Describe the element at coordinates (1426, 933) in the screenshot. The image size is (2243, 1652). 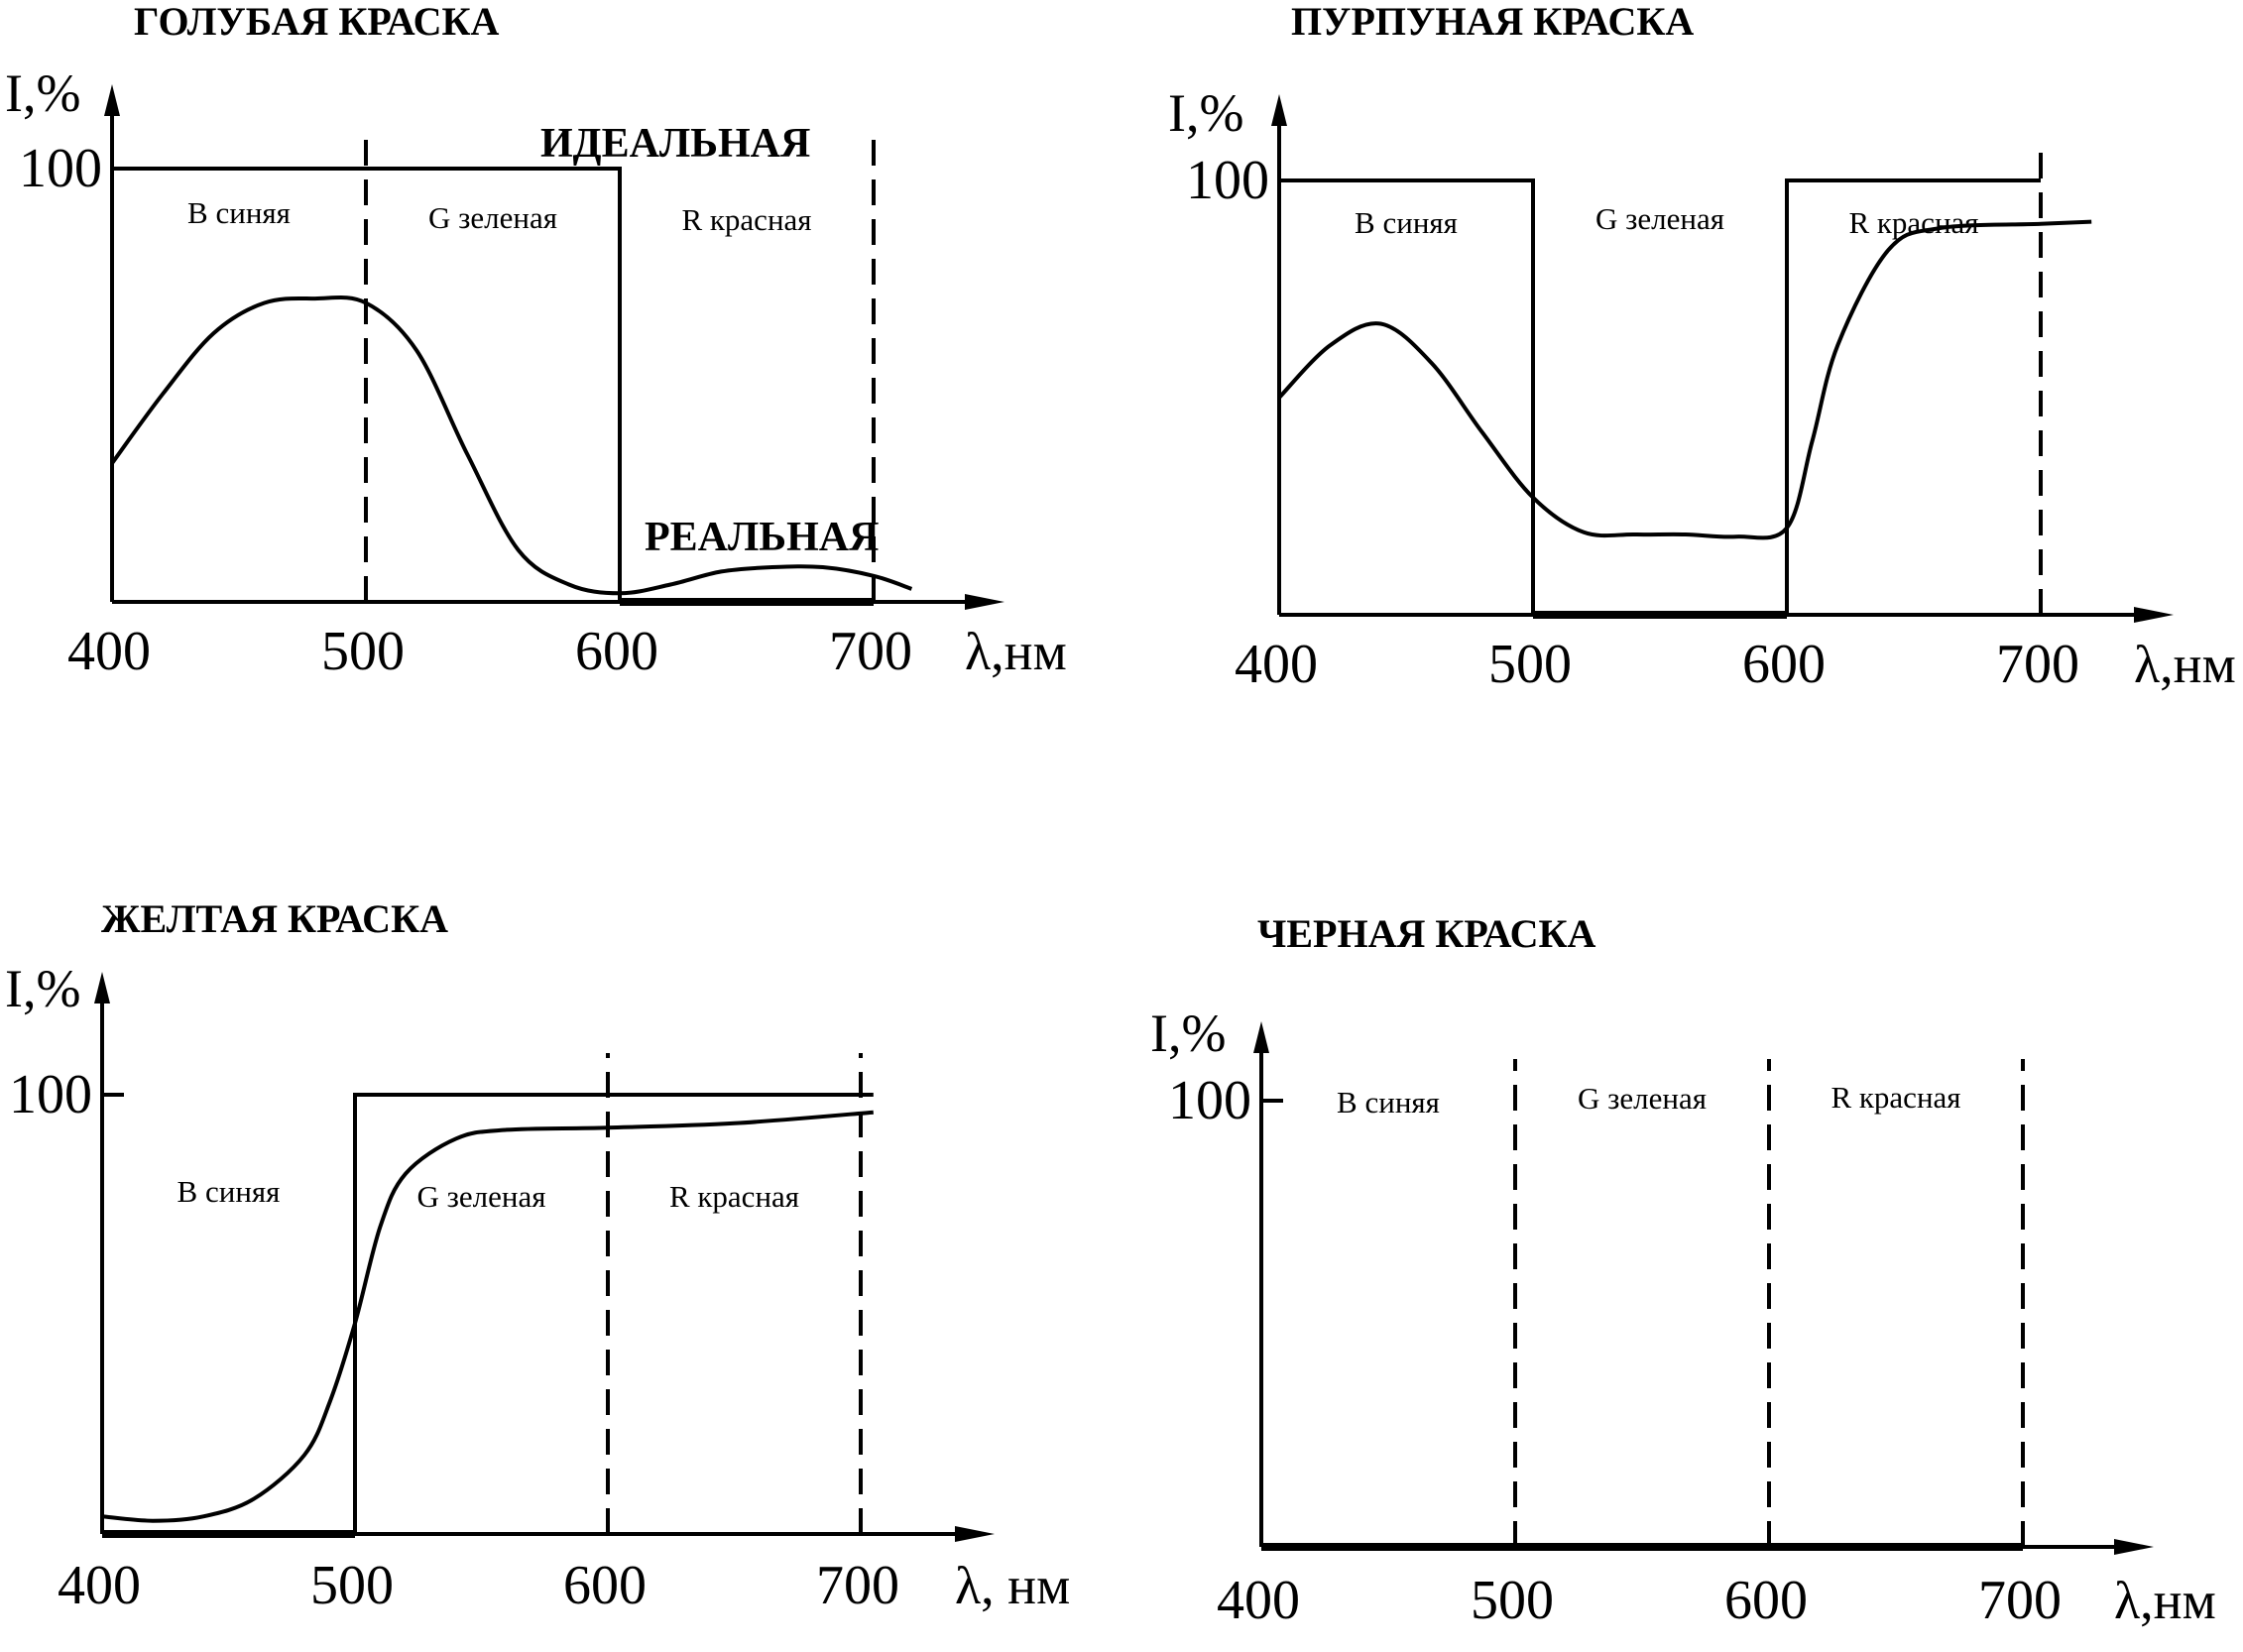
I see `chart-title: ЧЕРНАЯ КРАСКА` at that location.